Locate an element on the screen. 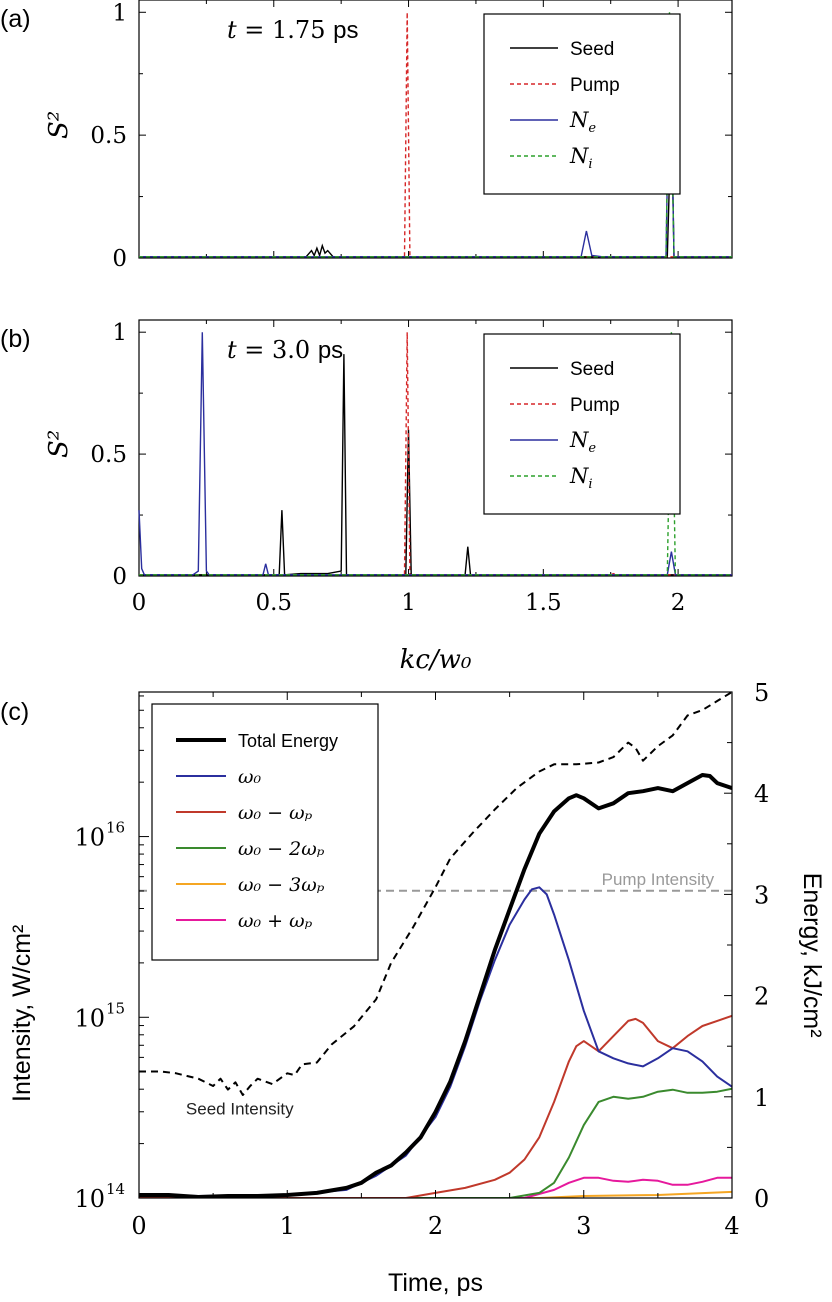 Image resolution: width=832 pixels, height=1302 pixels. y2-tick-label: 3 is located at coordinates (761, 895).